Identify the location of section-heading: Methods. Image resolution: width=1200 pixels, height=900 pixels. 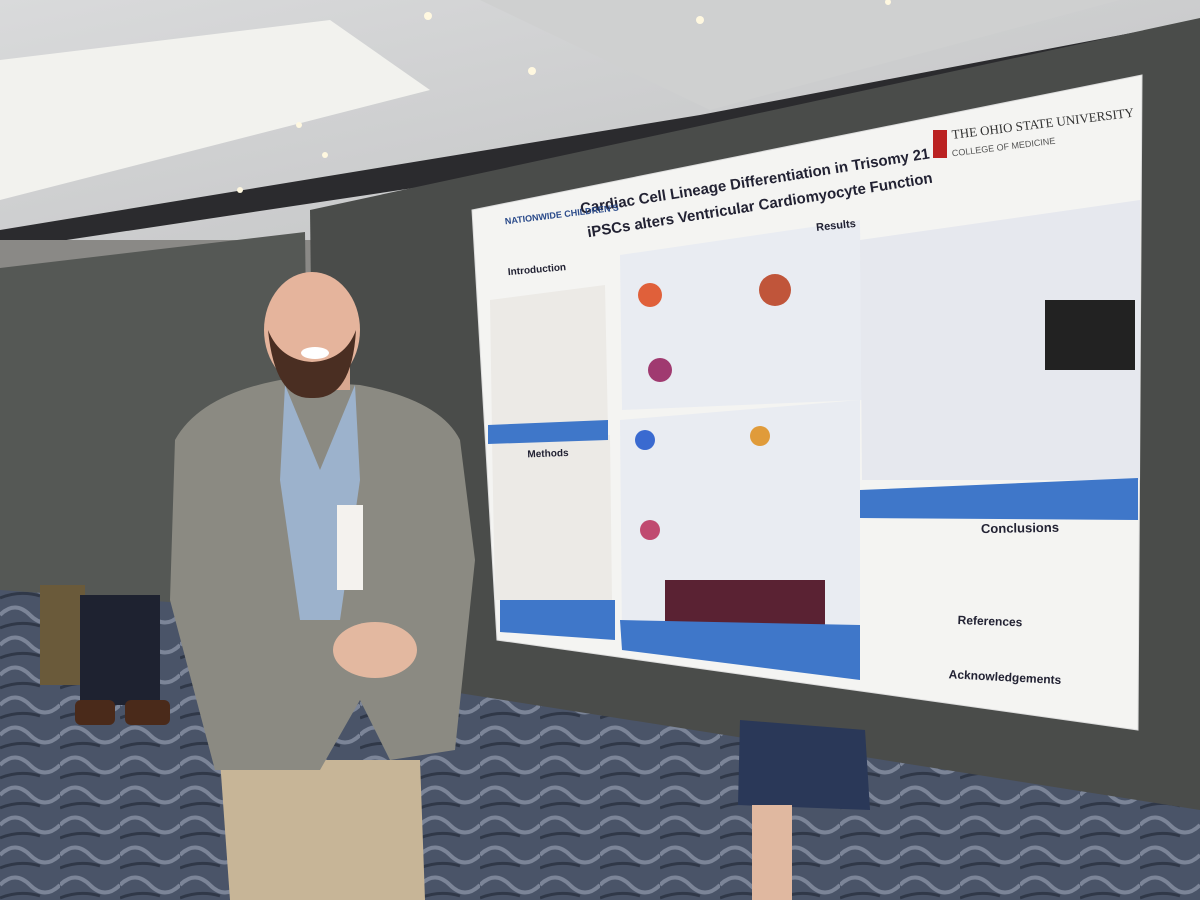
(548, 454).